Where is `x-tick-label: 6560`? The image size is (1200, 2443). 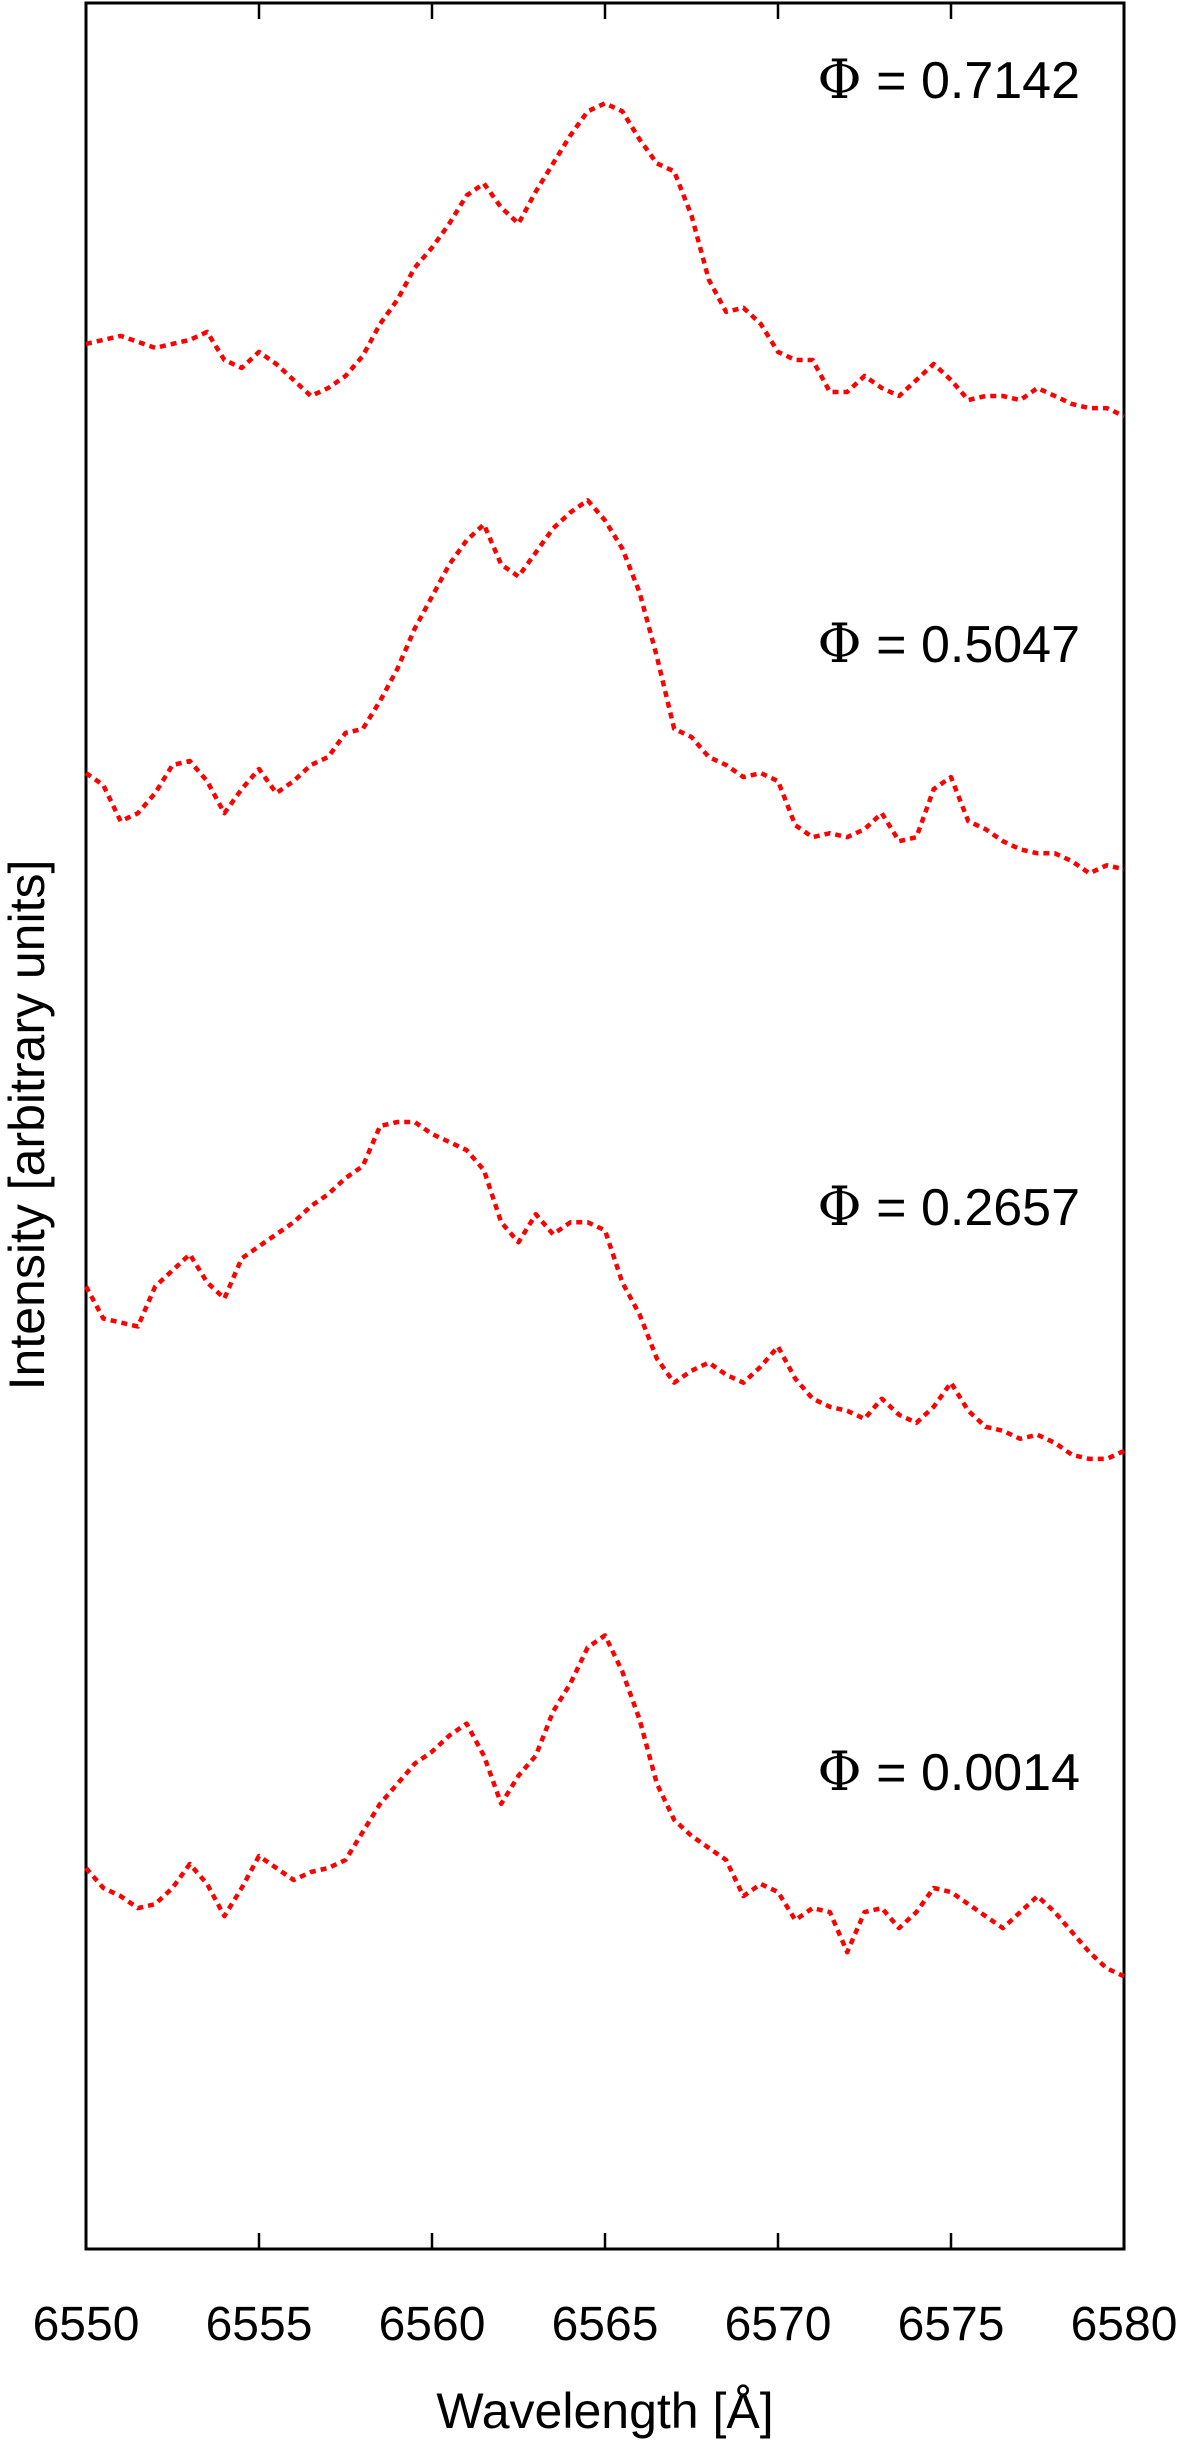 x-tick-label: 6560 is located at coordinates (432, 2324).